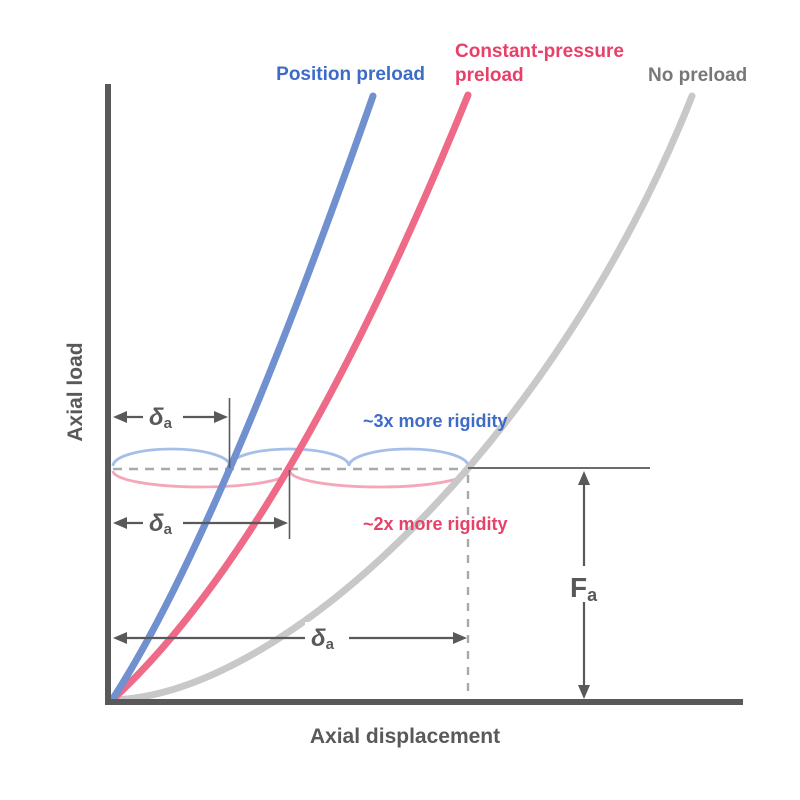 The image size is (800, 800). Describe the element at coordinates (290, 479) in the screenshot. I see `pink-comparison-arcs` at that location.